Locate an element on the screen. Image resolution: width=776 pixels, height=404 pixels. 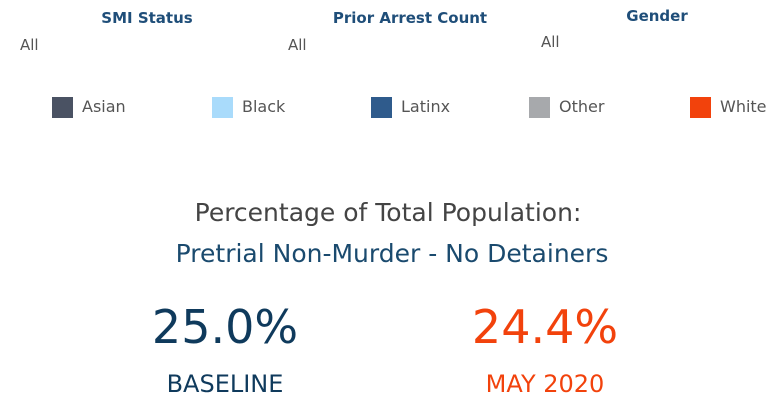
filter-title: Prior Arrest Count is located at coordinates (410, 18).